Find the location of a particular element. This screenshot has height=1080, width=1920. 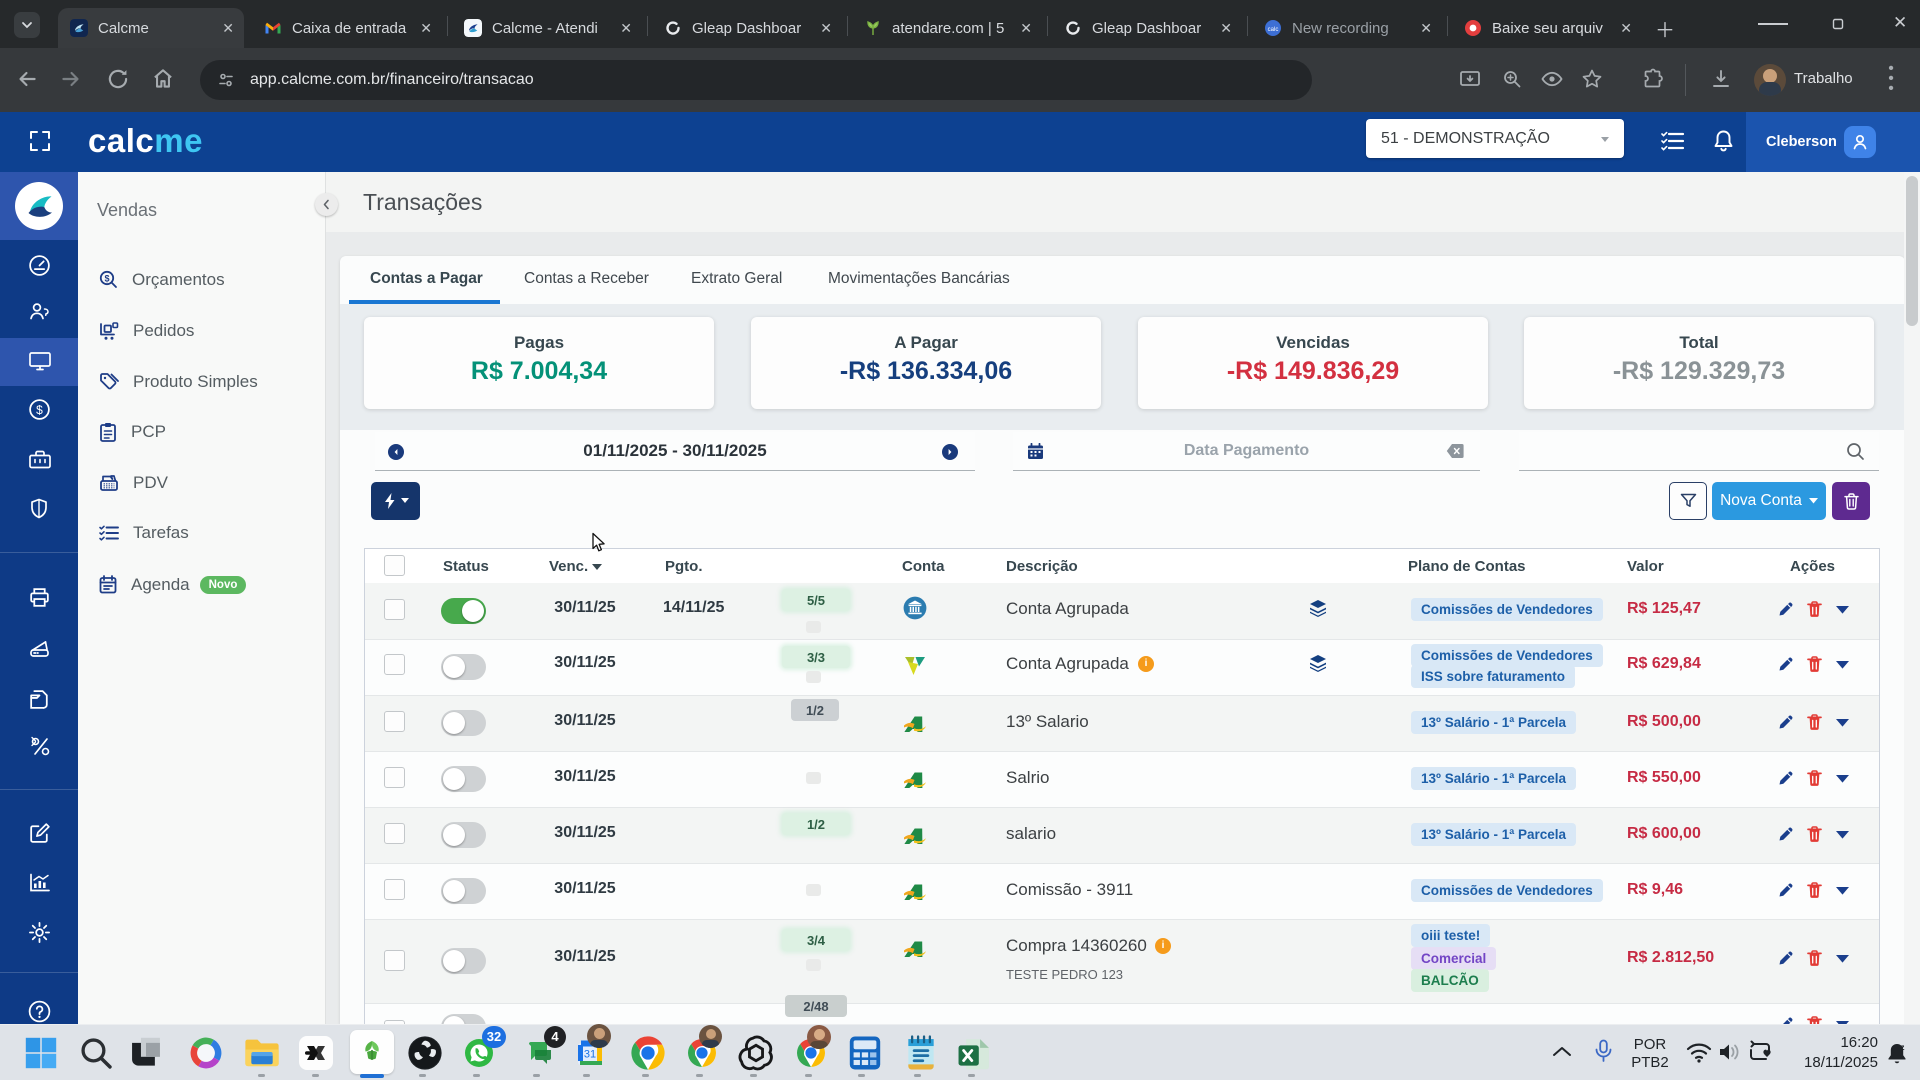

svg-text: z is located at coordinates (1903, 1047).